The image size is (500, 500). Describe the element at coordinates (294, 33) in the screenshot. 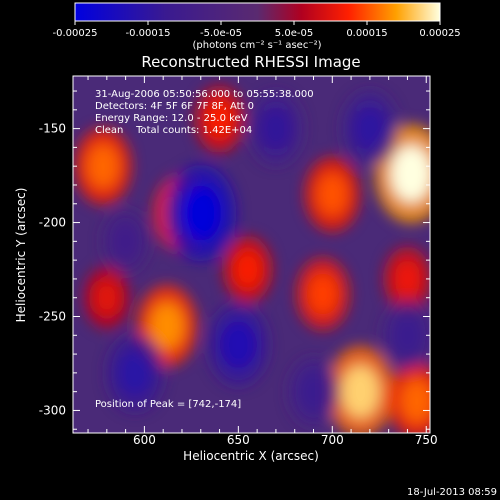

I see `colorbar-tick-label: 5.0e-05` at that location.